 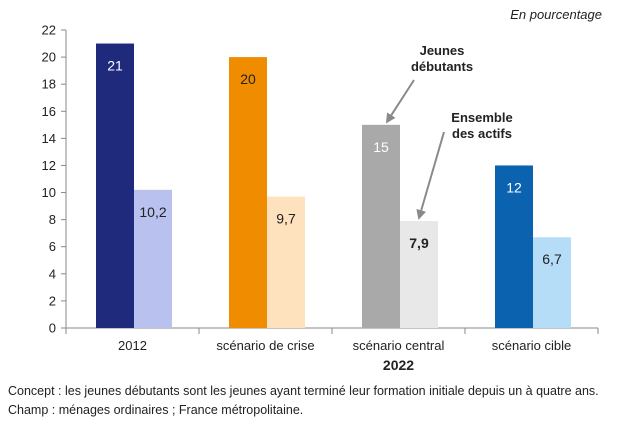 I want to click on annotation-label: Ensemble des actifs, so click(x=481, y=125).